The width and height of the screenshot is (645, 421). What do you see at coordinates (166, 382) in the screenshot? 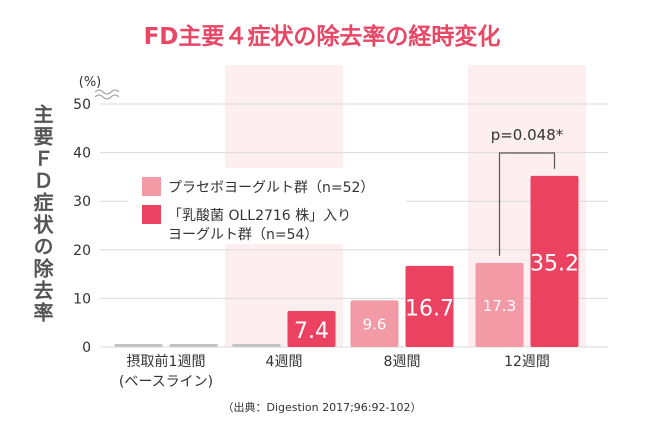
I see `x-tick-label-sub: (ベースライン)` at bounding box center [166, 382].